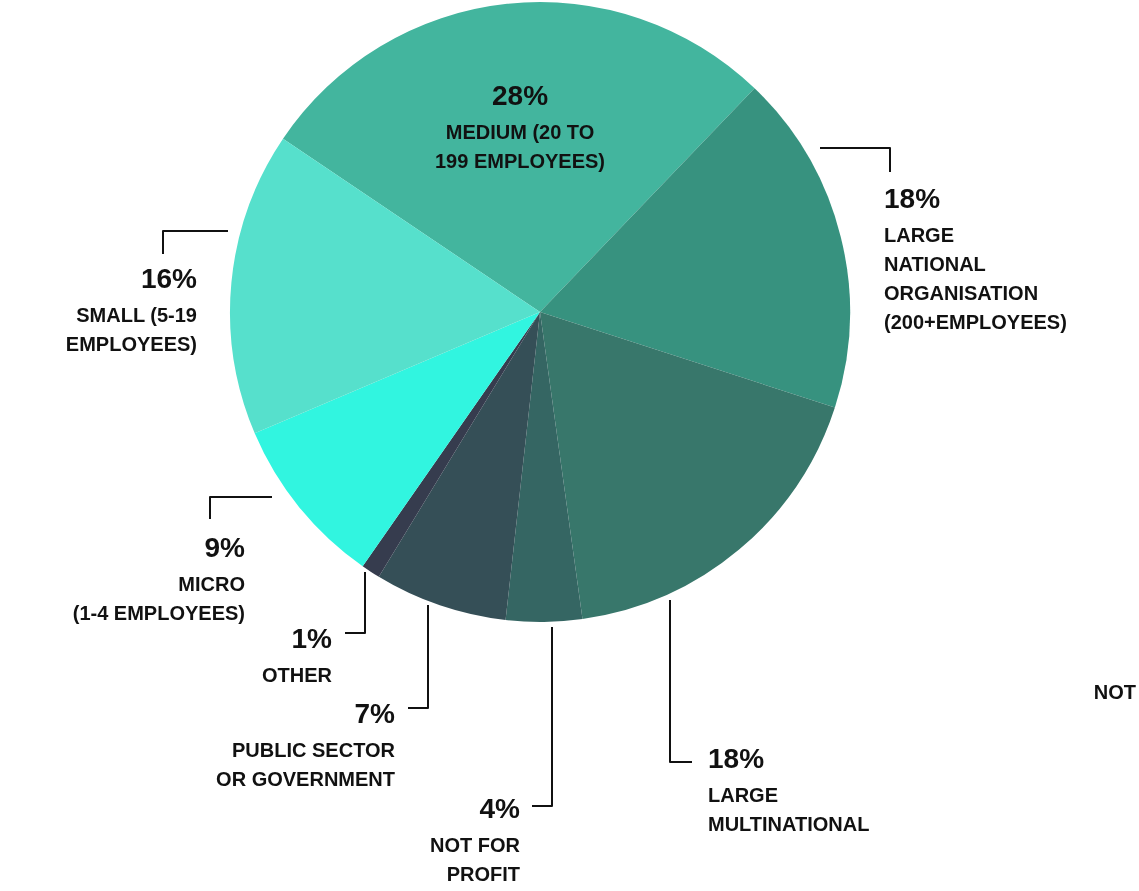  I want to click on slice-label: LARGE NATIONAL ORGANISATION (200+EMPLOYEES), so click(975, 278).